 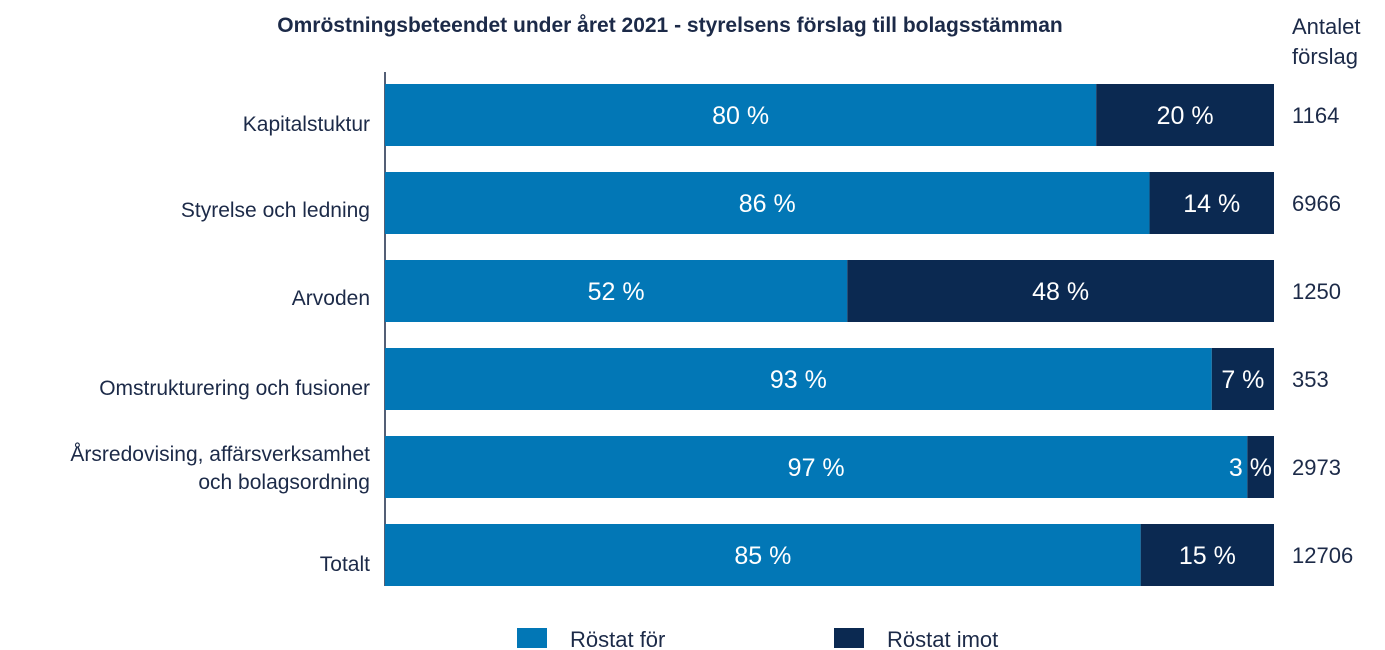 What do you see at coordinates (234, 388) in the screenshot?
I see `category-label: Omstrukturering och fusioner` at bounding box center [234, 388].